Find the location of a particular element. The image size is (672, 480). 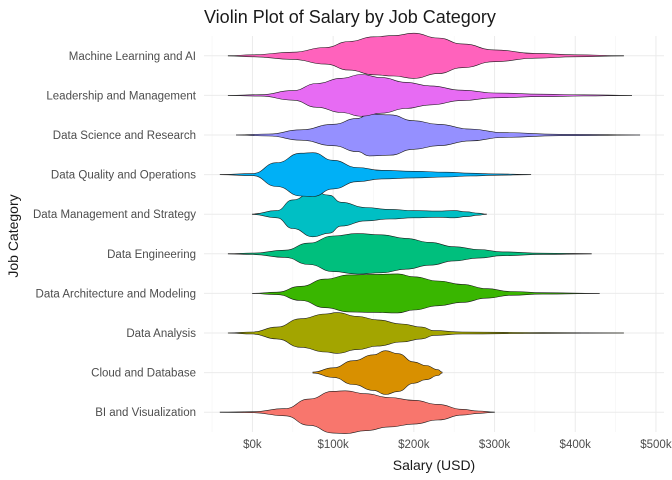

x-tick-label: $100k is located at coordinates (333, 445).